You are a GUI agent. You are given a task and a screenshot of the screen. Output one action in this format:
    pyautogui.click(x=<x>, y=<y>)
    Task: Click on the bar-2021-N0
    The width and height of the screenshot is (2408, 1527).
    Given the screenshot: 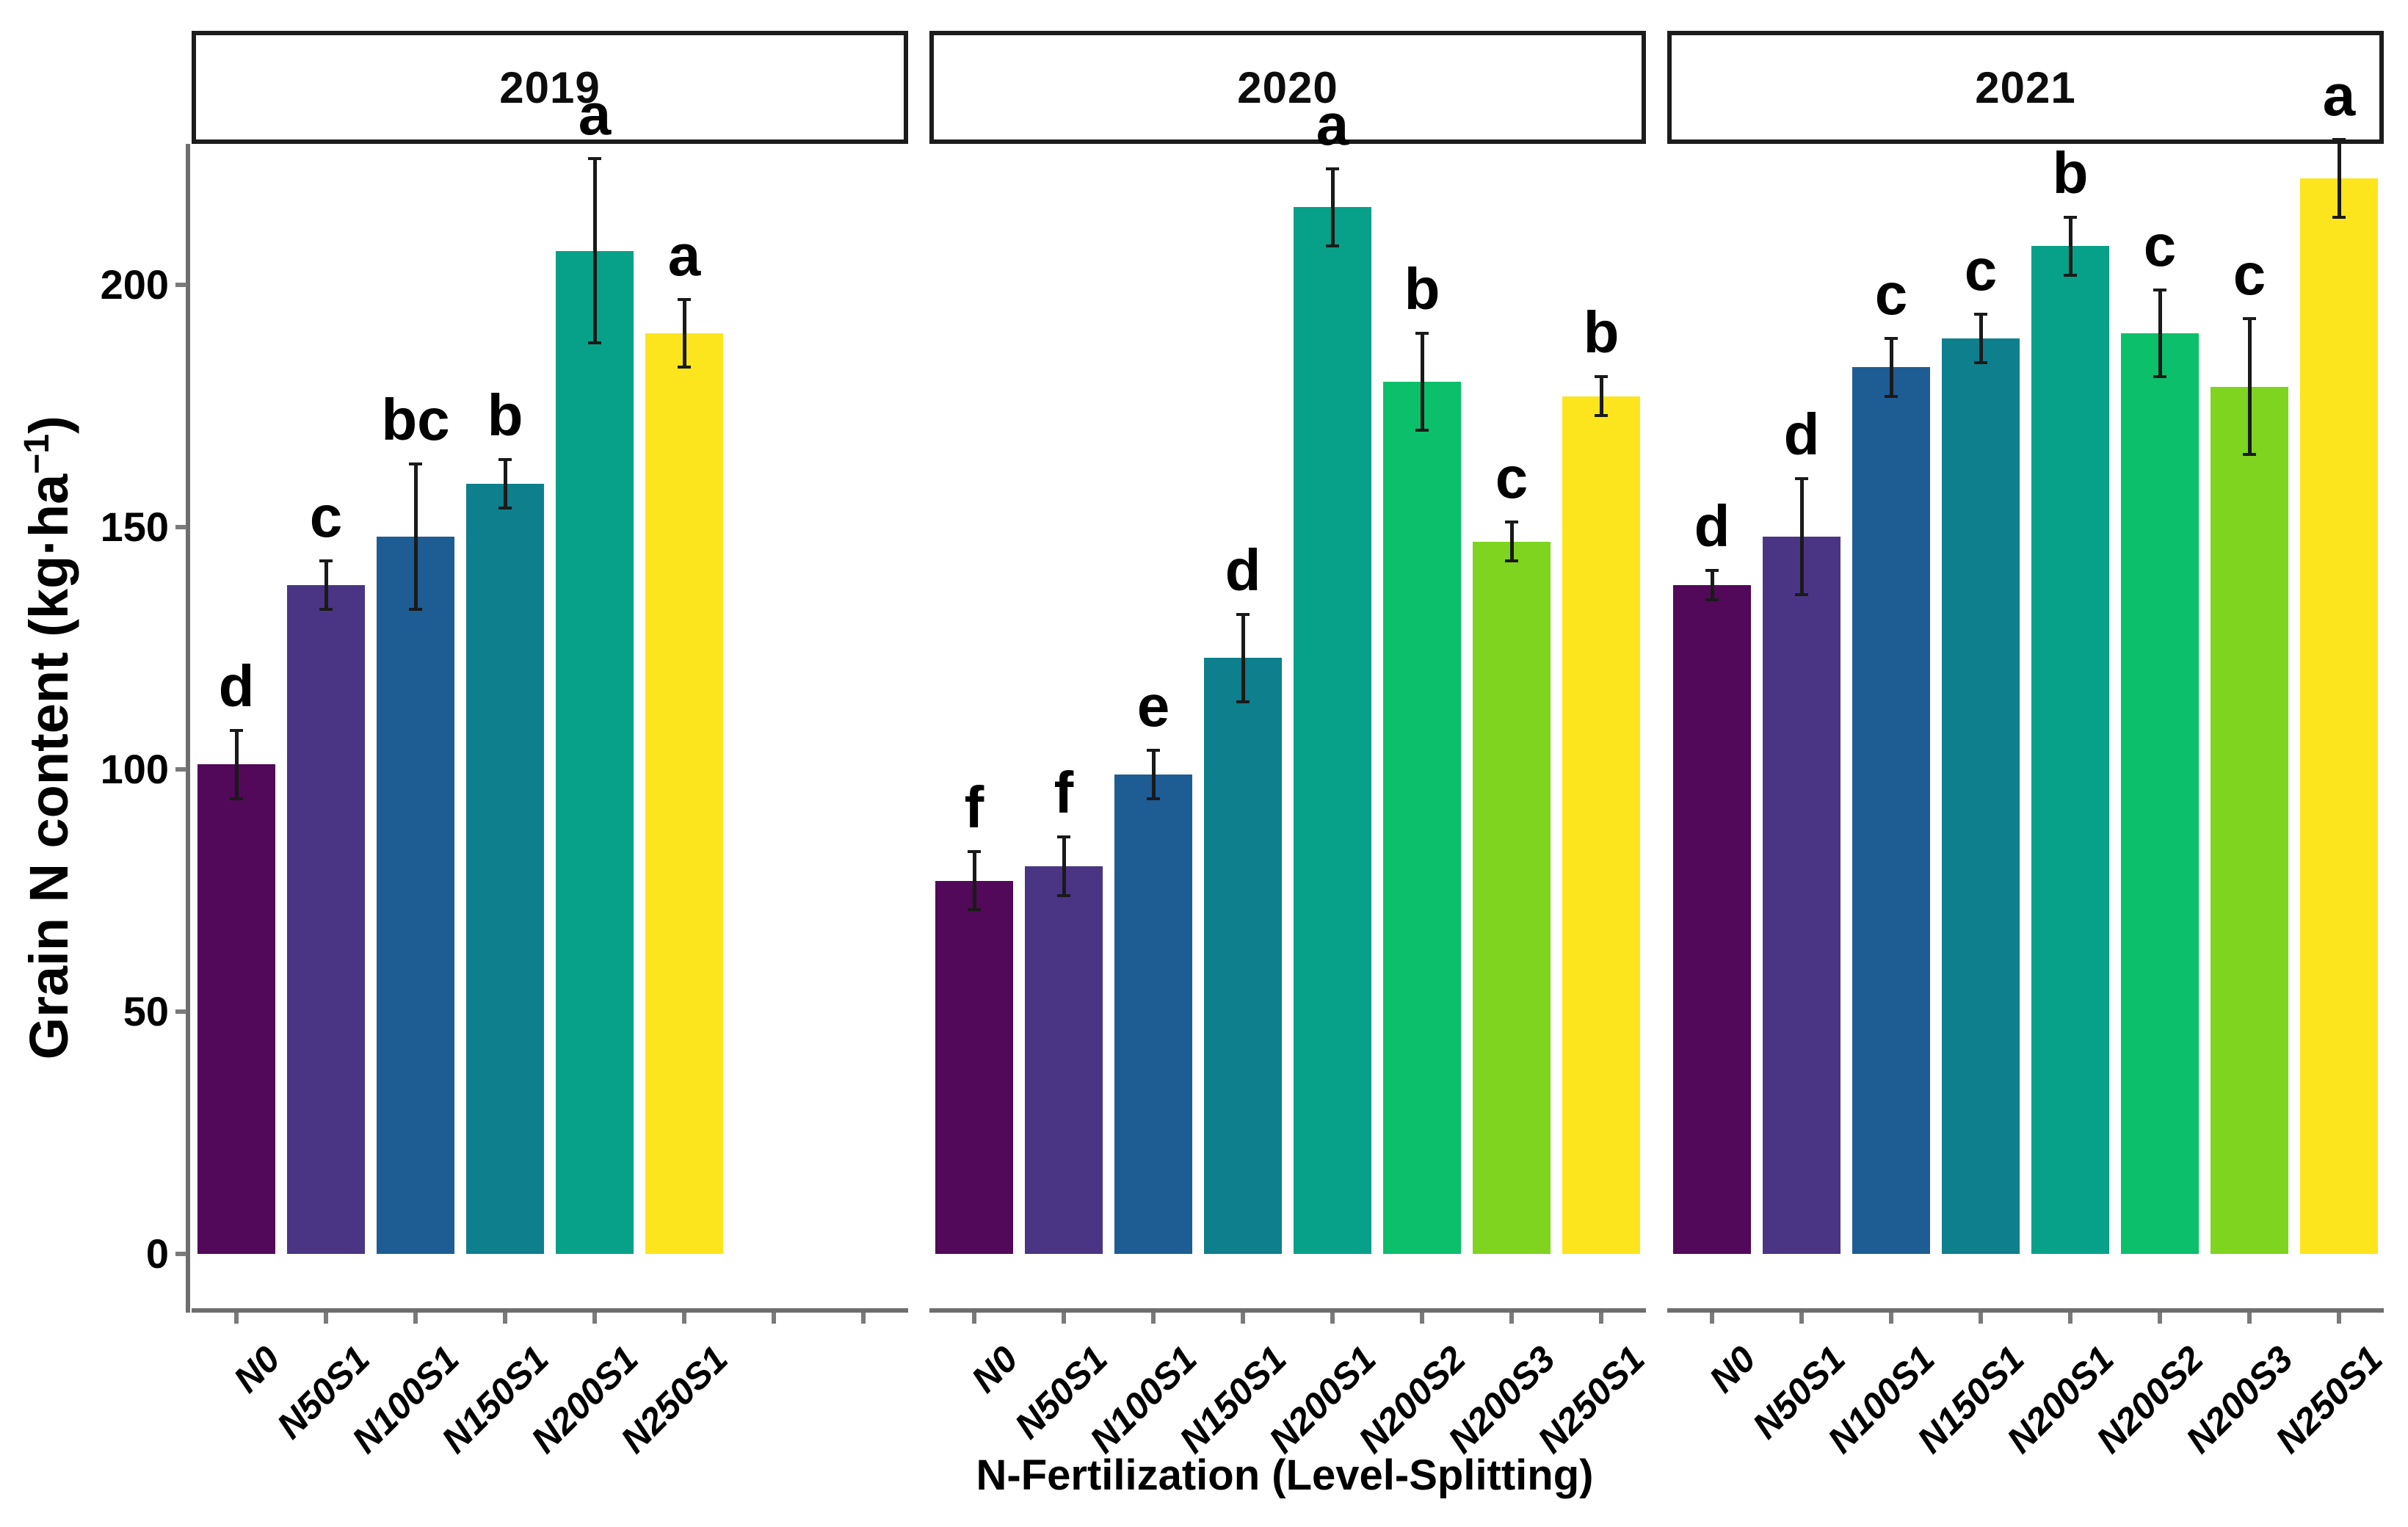 What is the action you would take?
    pyautogui.click(x=1712, y=919)
    